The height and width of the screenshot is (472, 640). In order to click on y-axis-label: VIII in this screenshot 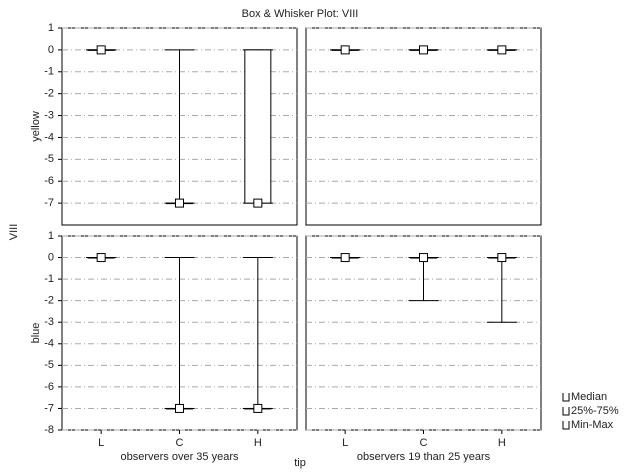, I will do `click(14, 232)`.